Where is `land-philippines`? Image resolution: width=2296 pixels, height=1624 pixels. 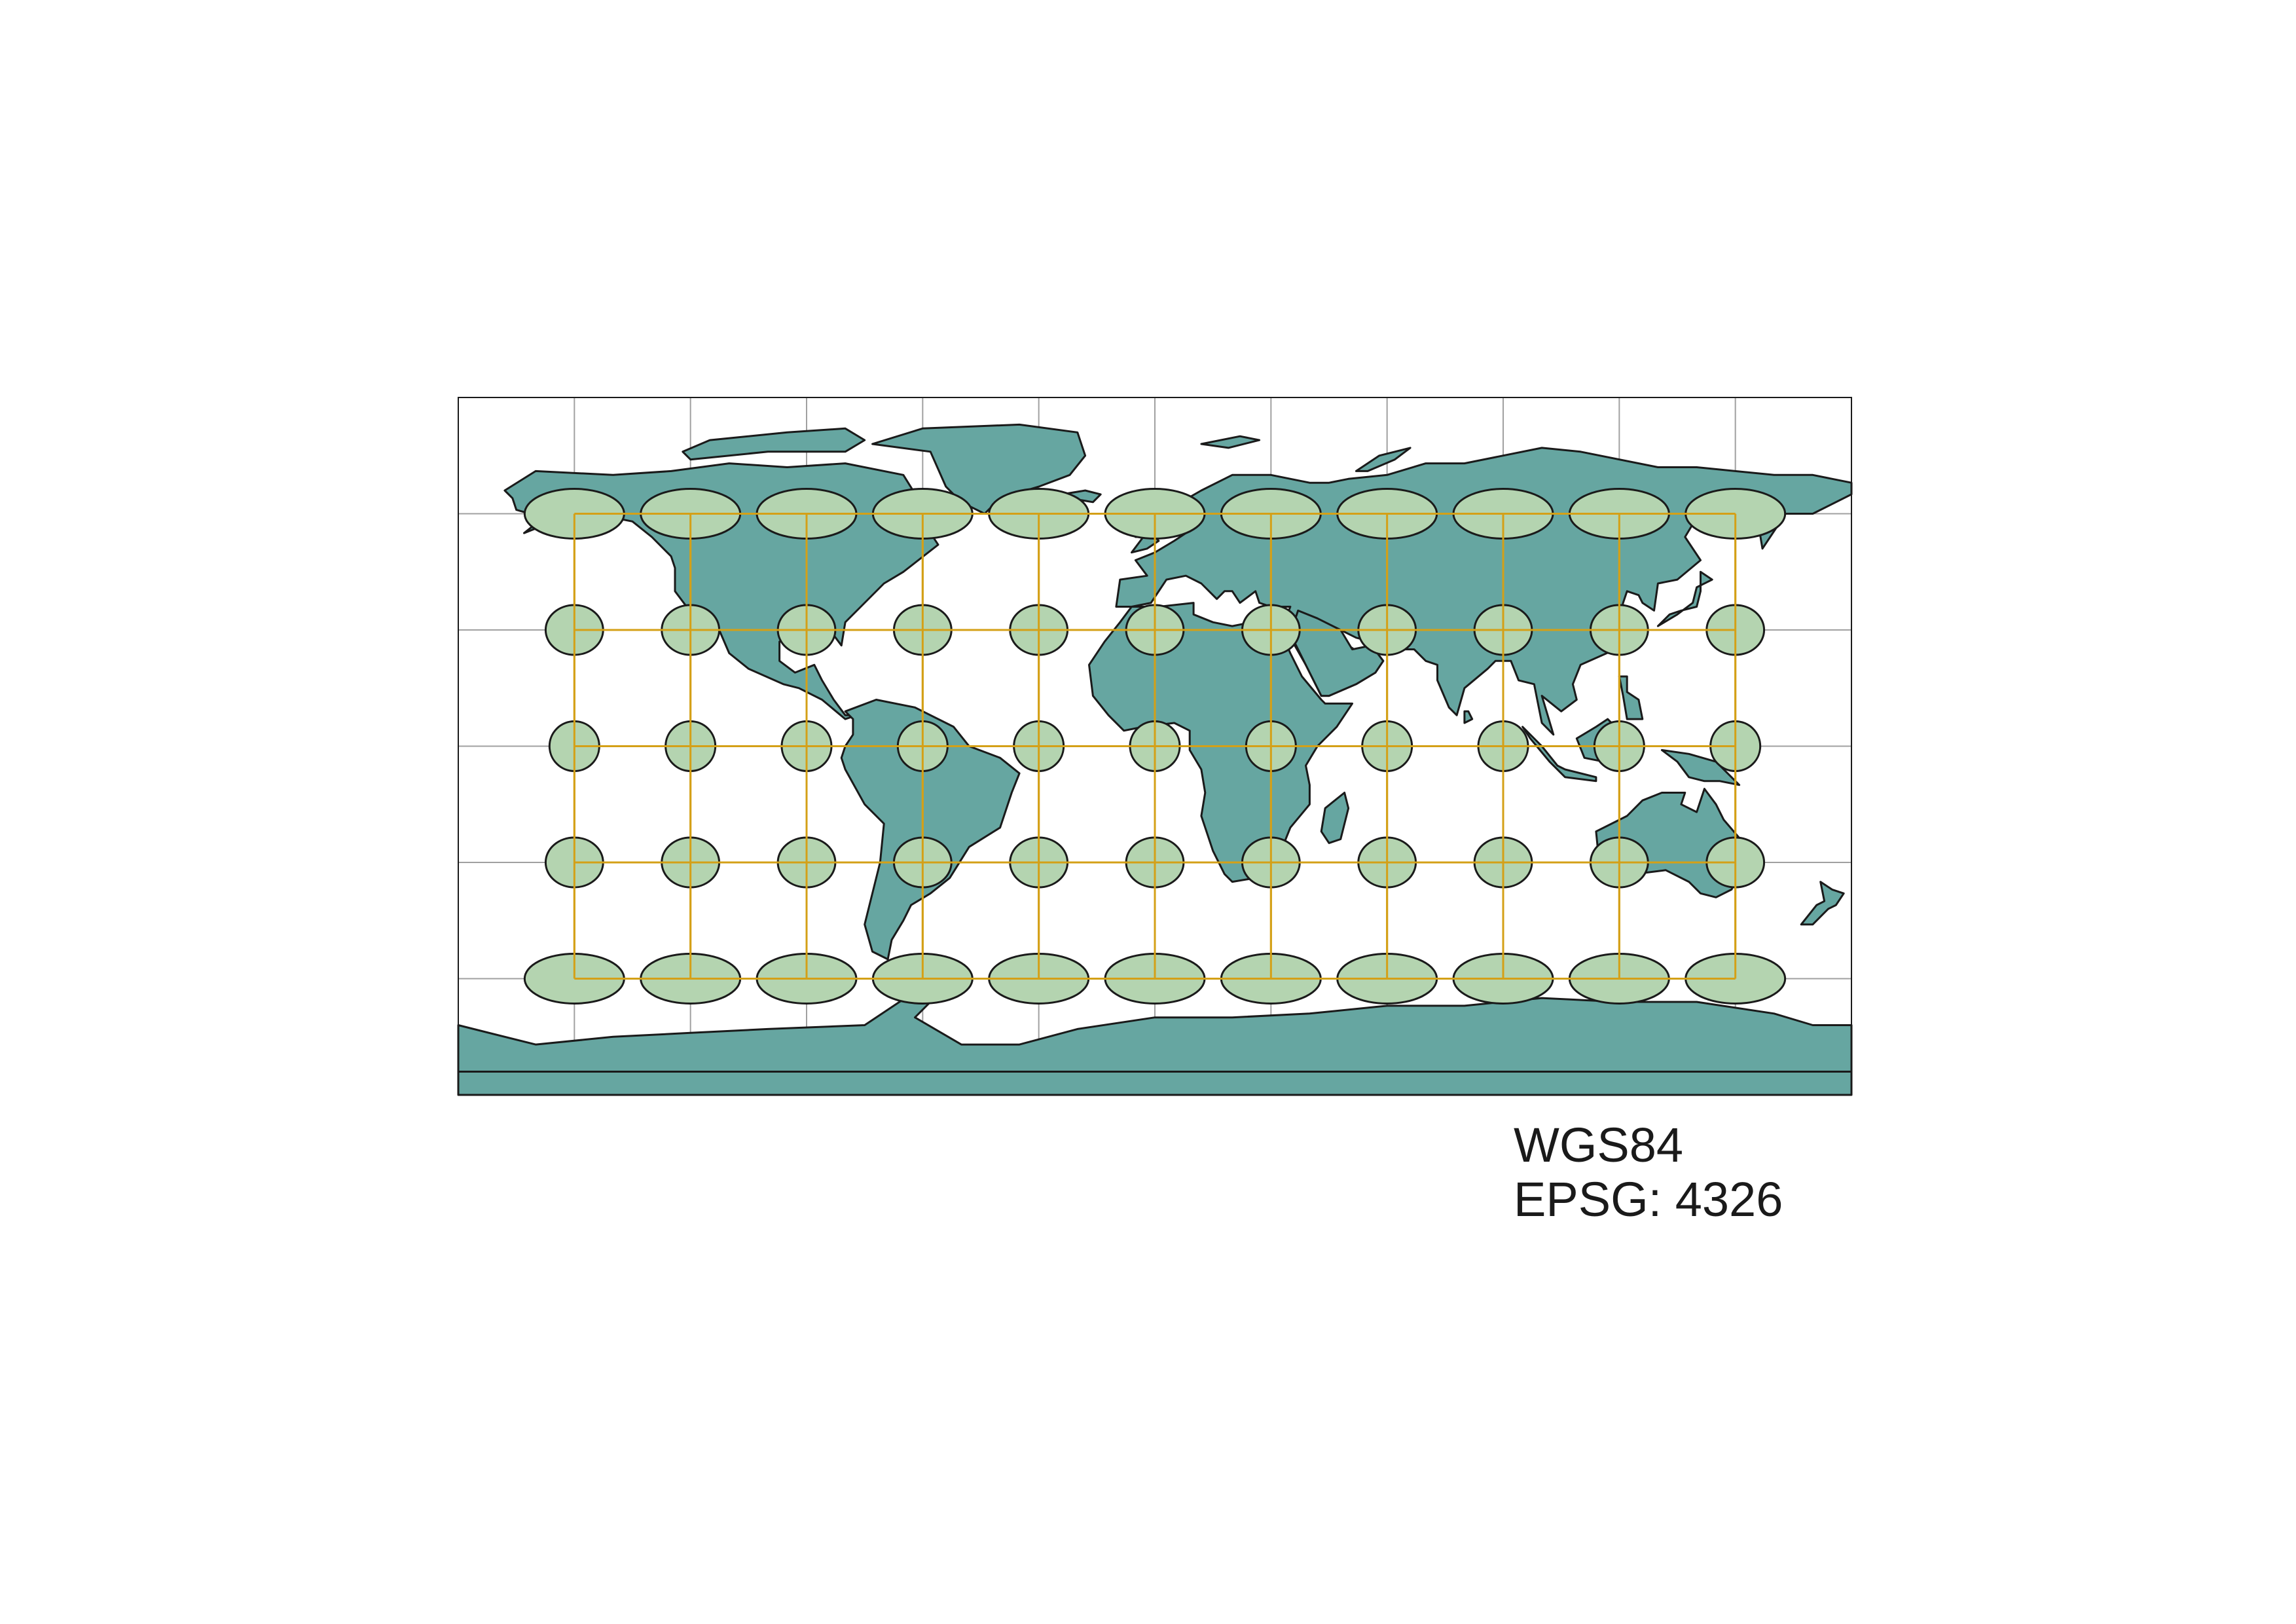
land-philippines is located at coordinates (1631, 697).